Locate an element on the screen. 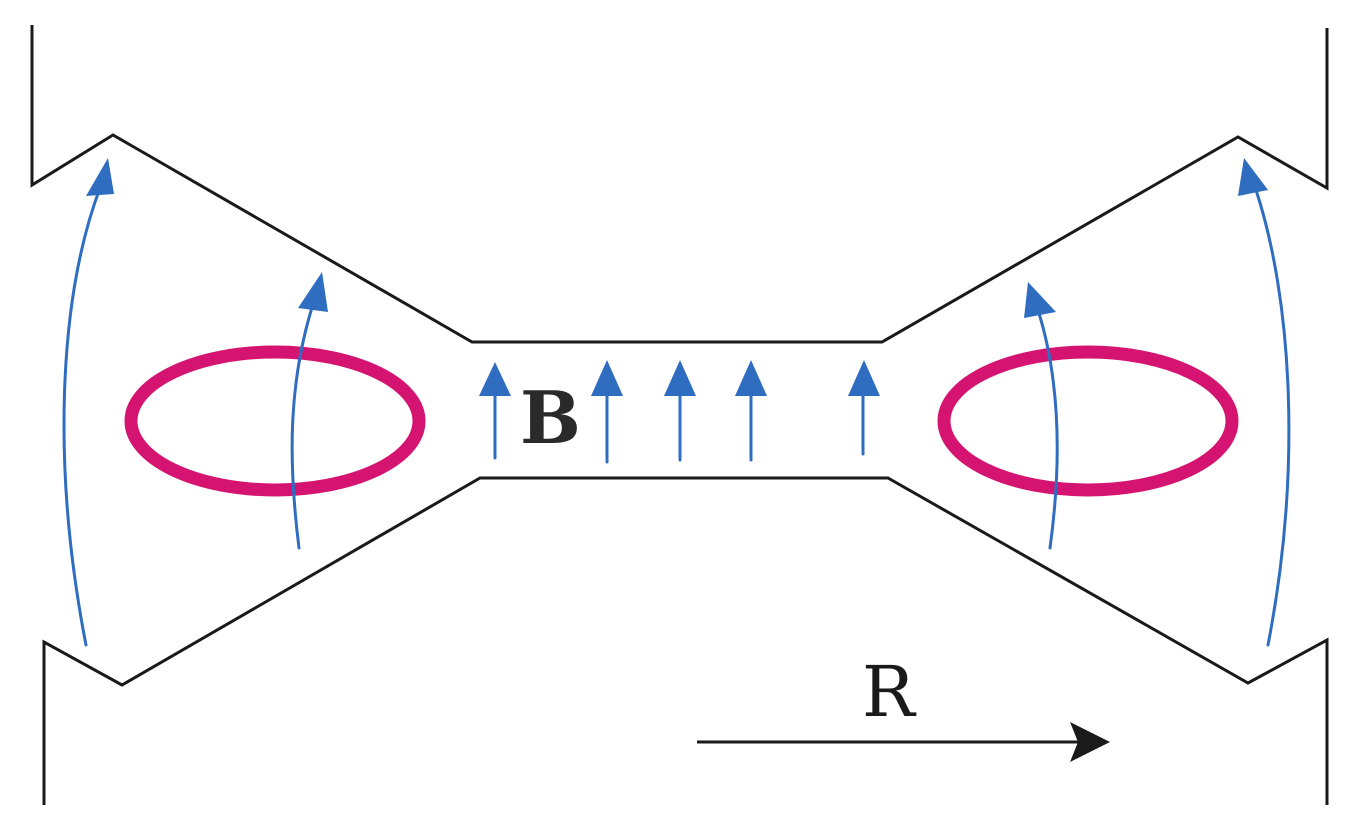  right-current-loop is located at coordinates (1088, 421).